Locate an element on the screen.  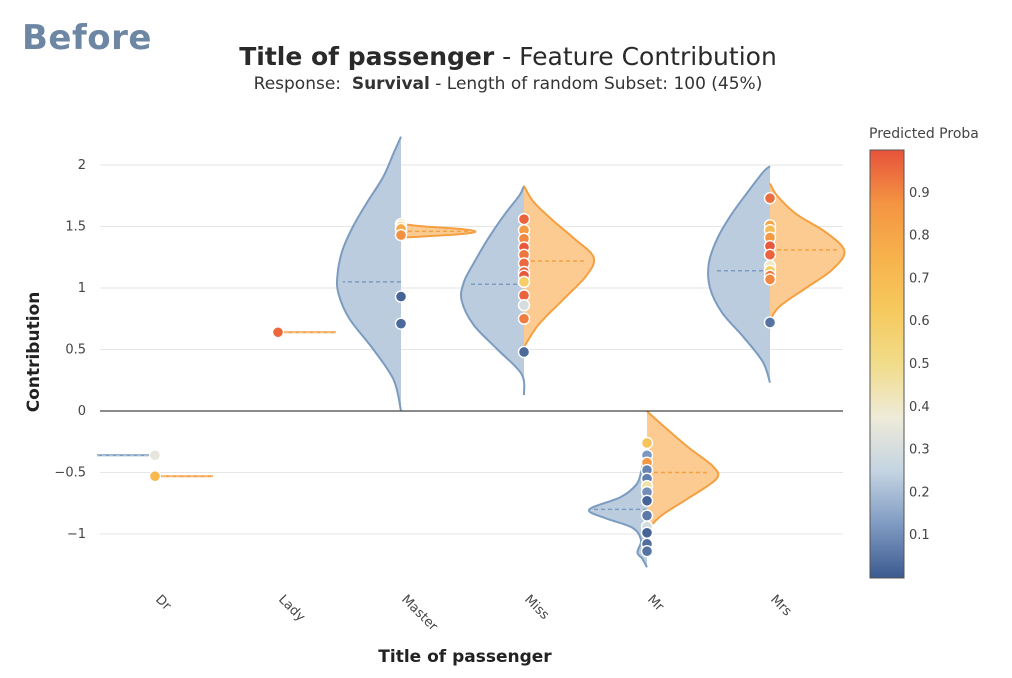
y-tick-label: 1 is located at coordinates (82, 288).